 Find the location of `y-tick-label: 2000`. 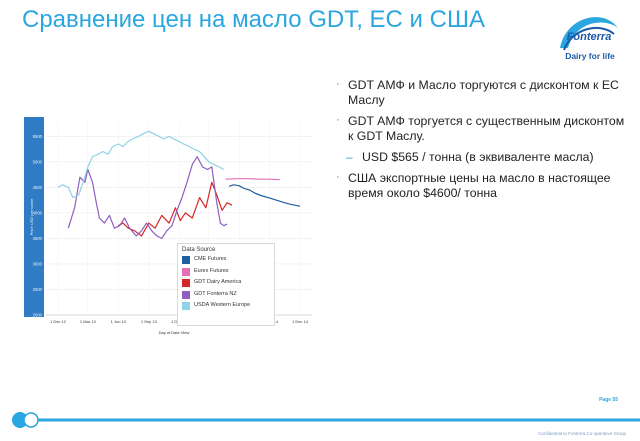

y-tick-label: 2000 is located at coordinates (38, 315).